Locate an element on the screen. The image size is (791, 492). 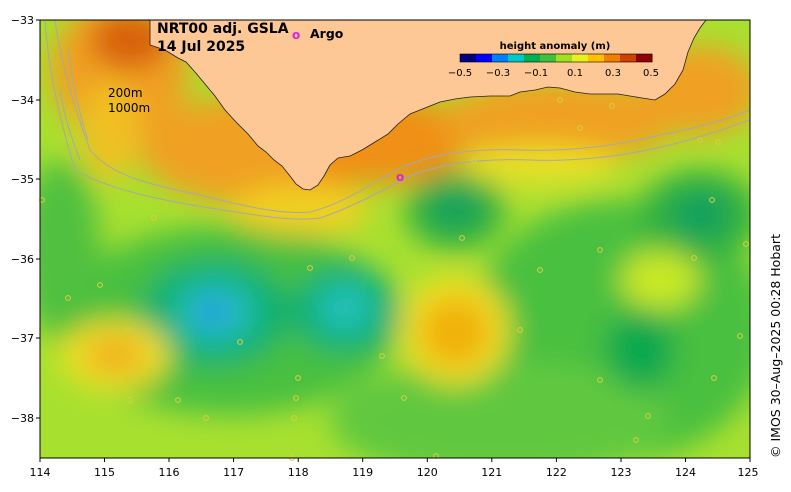
colorbar-tick: −0.5 is located at coordinates (460, 73).